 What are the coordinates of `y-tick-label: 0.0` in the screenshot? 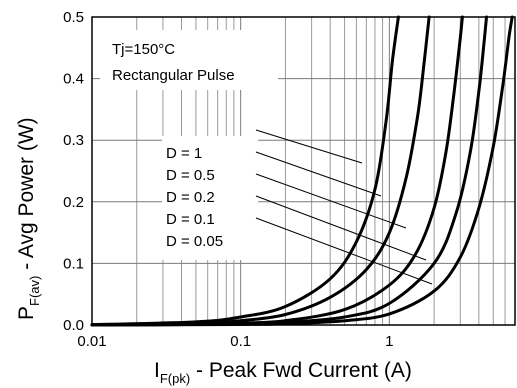 It's located at (73, 325).